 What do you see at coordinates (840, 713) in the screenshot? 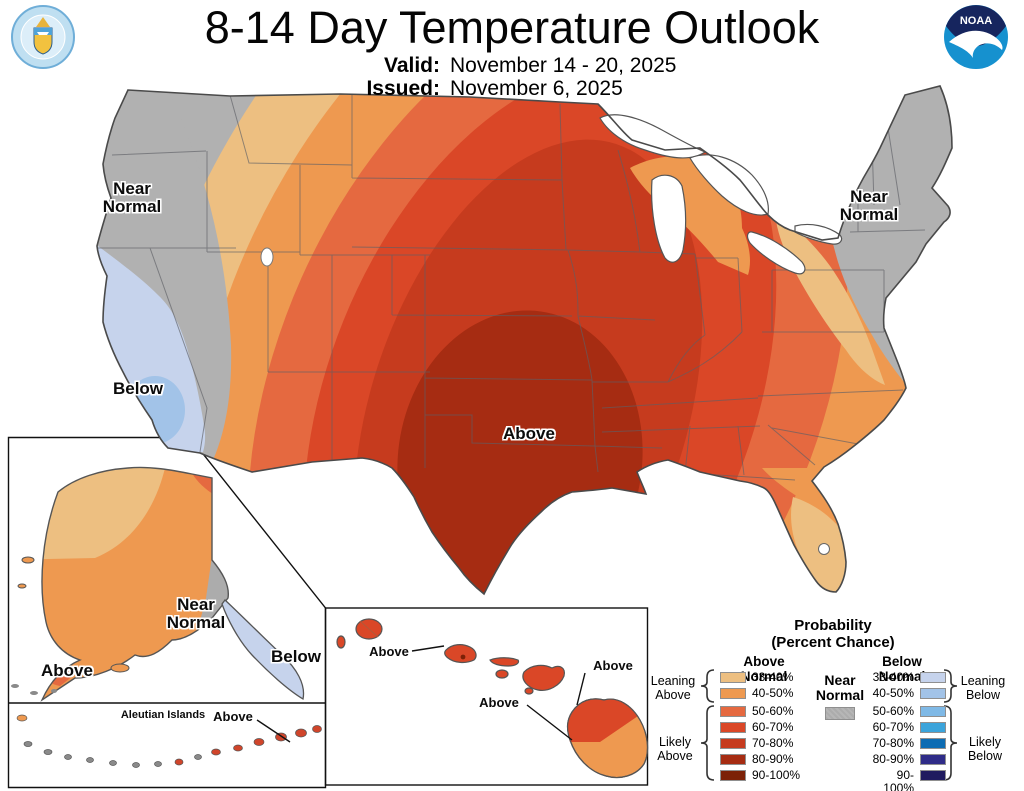
I see `legend-near-normal-swatch` at bounding box center [840, 713].